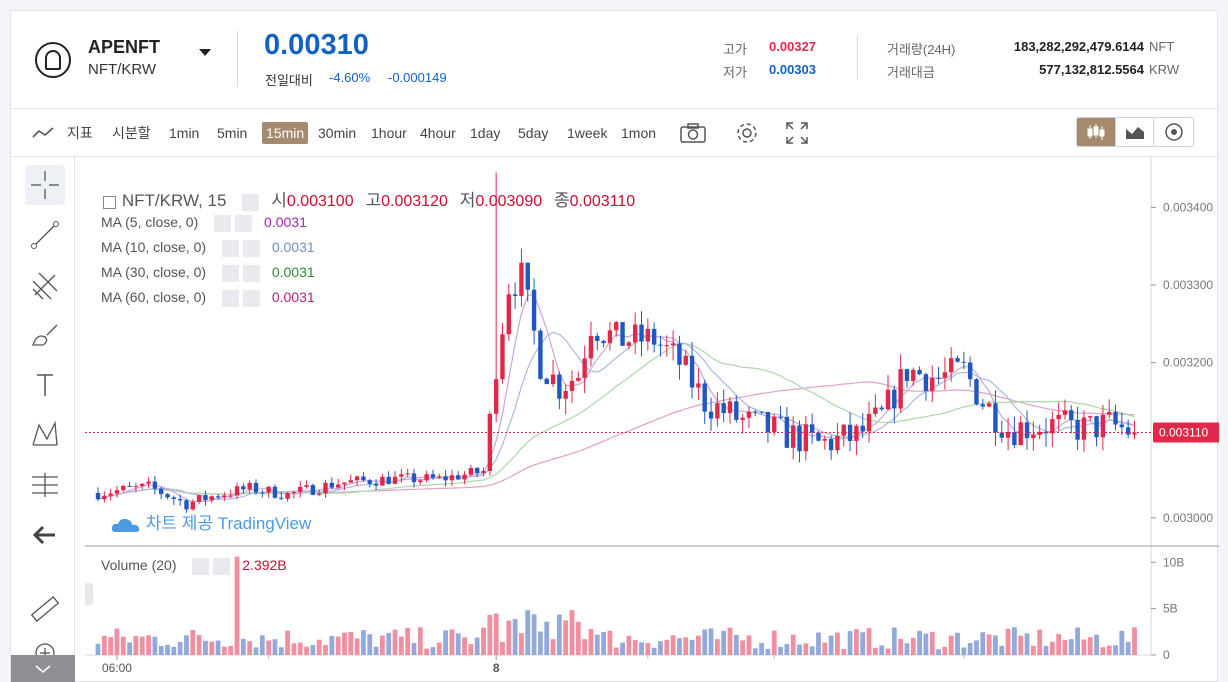 This screenshot has height=682, width=1228. Describe the element at coordinates (797, 133) in the screenshot. I see `fullscreen-icon` at that location.